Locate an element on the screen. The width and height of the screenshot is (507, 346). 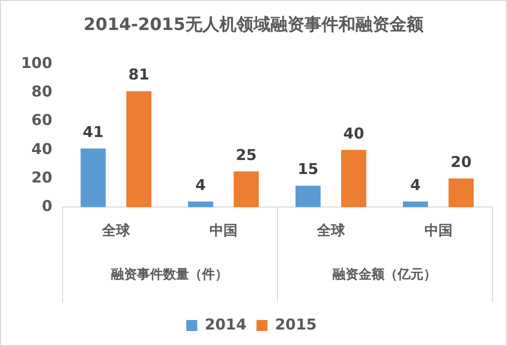
y-tick-label: 80 is located at coordinates (41, 91).